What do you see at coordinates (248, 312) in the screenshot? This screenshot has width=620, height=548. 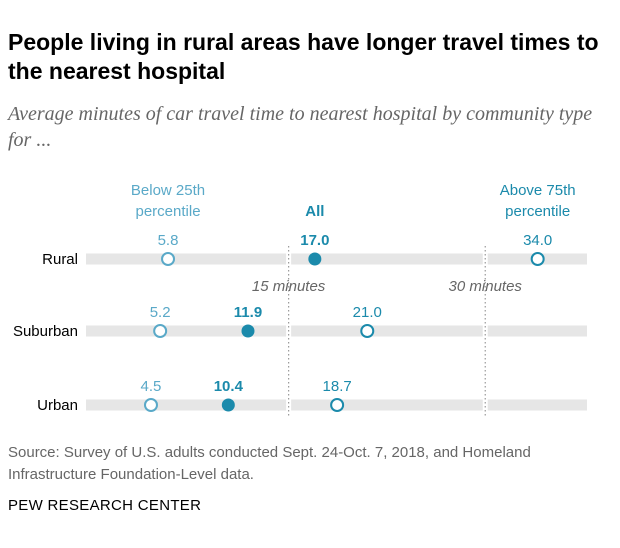 I see `value-label-suburban-all: 11.9` at bounding box center [248, 312].